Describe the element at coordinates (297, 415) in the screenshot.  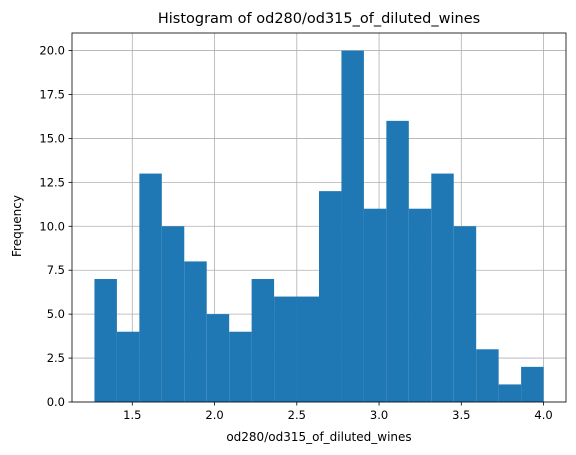
I see `x-tick-label: 2.5` at that location.